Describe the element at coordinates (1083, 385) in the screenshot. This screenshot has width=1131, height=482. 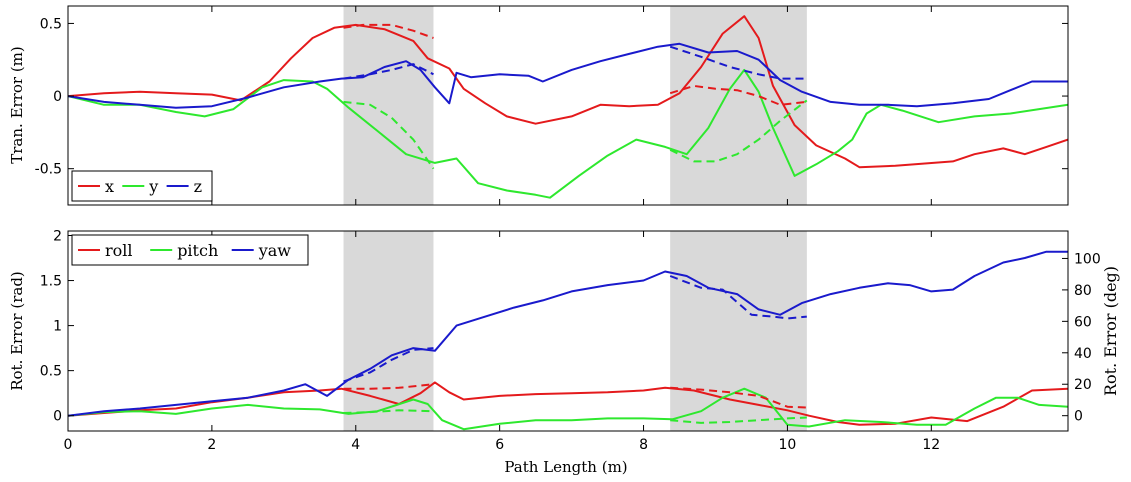
I see `bottom-ytick-right-label-1: 20` at that location.